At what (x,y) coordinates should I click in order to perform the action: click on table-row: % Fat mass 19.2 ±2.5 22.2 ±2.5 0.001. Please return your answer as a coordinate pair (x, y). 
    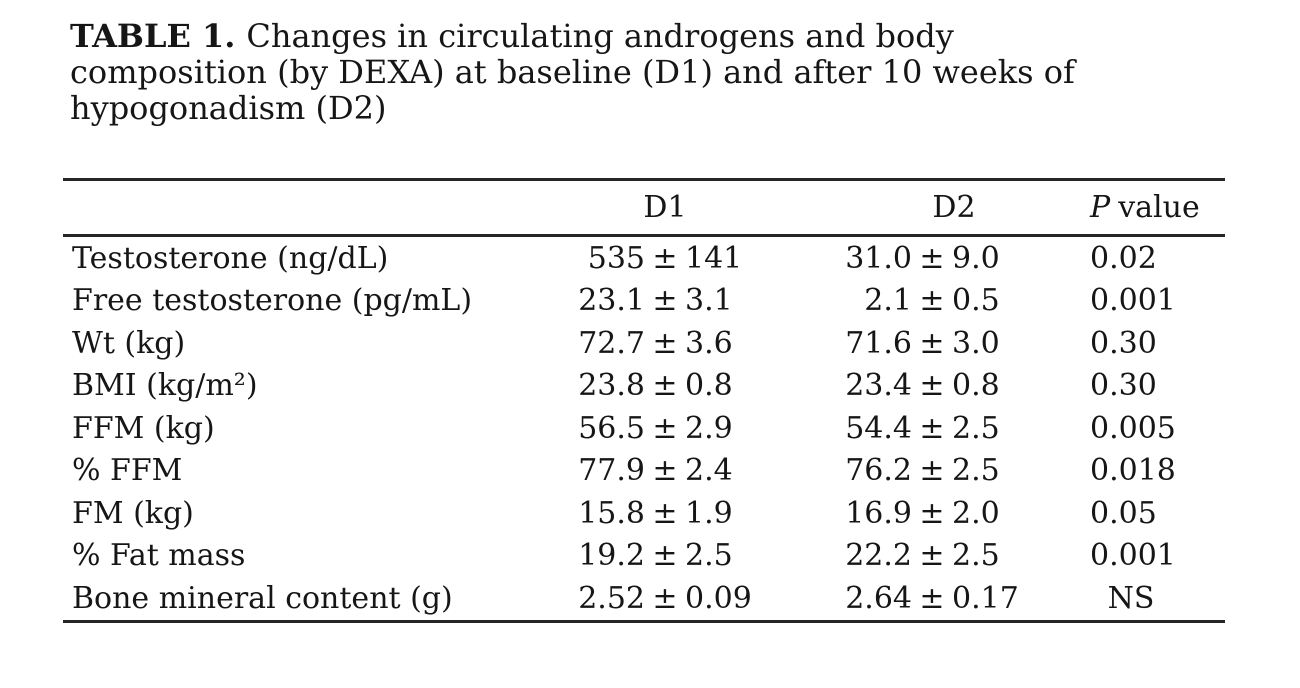
    Looking at the image, I should click on (644, 556).